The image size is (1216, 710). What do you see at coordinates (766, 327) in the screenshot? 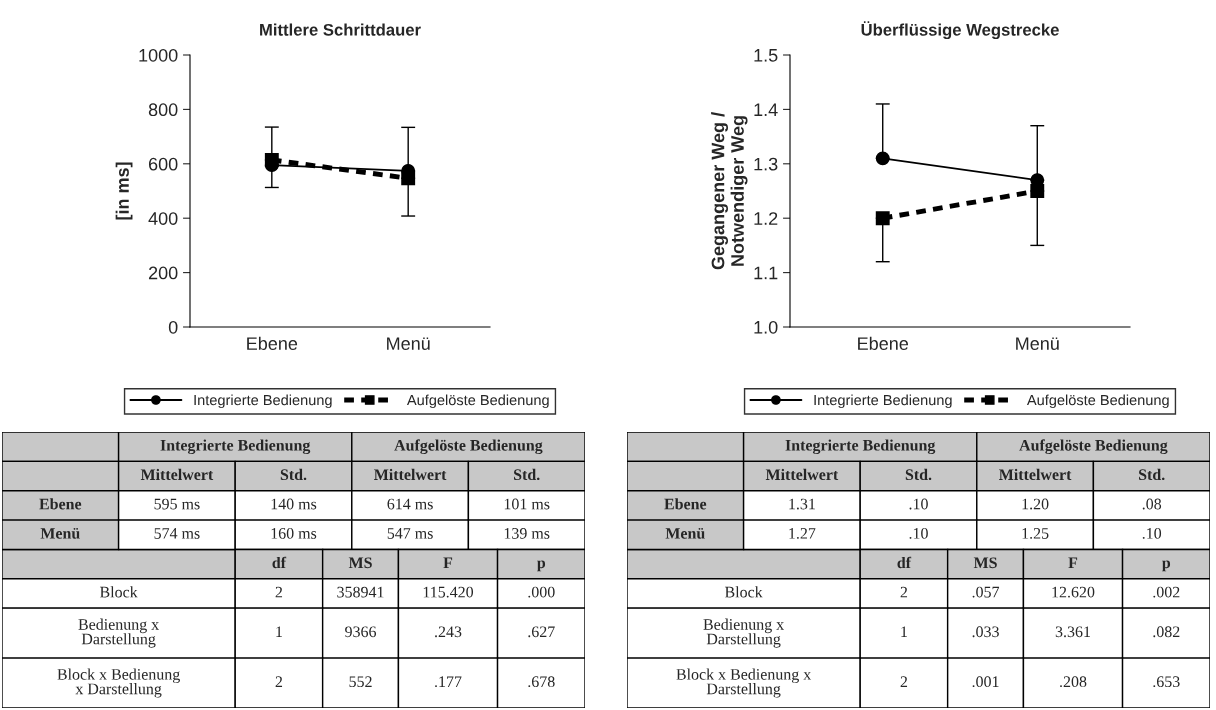
I see `y-tick-label: 1.0` at bounding box center [766, 327].